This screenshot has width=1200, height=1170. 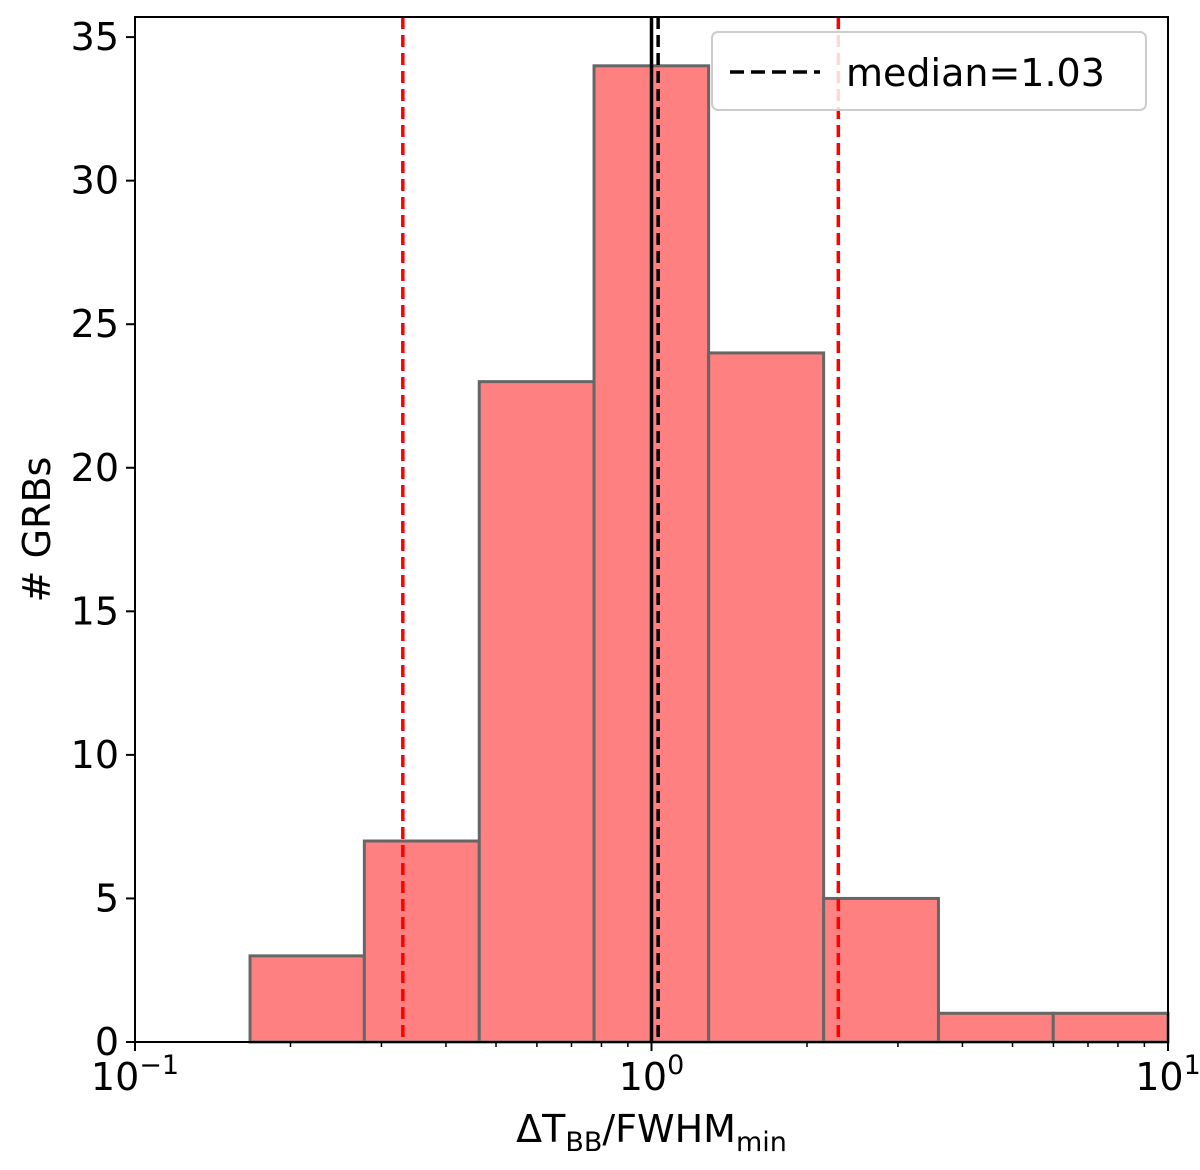 I want to click on y-tick-label: 5, so click(x=107, y=898).